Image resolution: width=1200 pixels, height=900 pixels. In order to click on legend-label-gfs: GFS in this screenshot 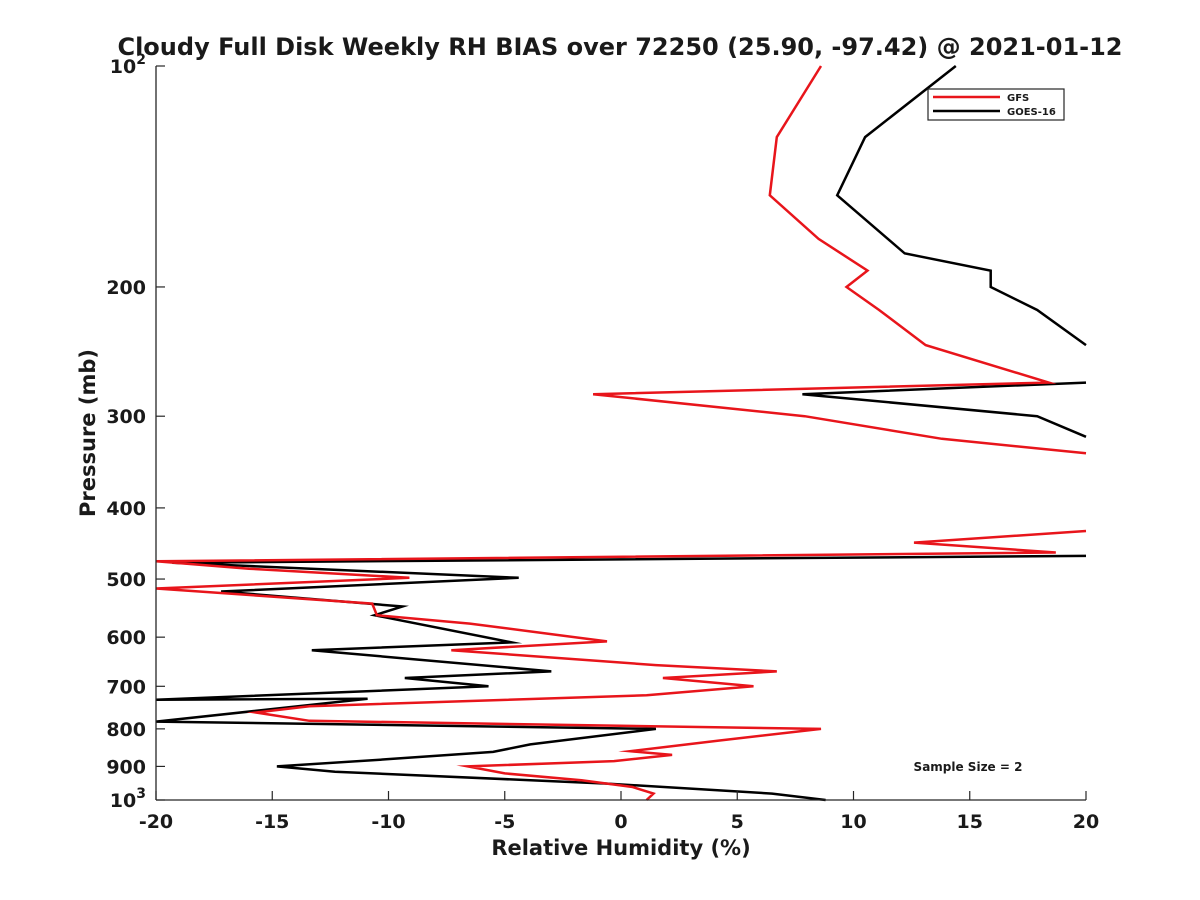, I will do `click(1018, 98)`.